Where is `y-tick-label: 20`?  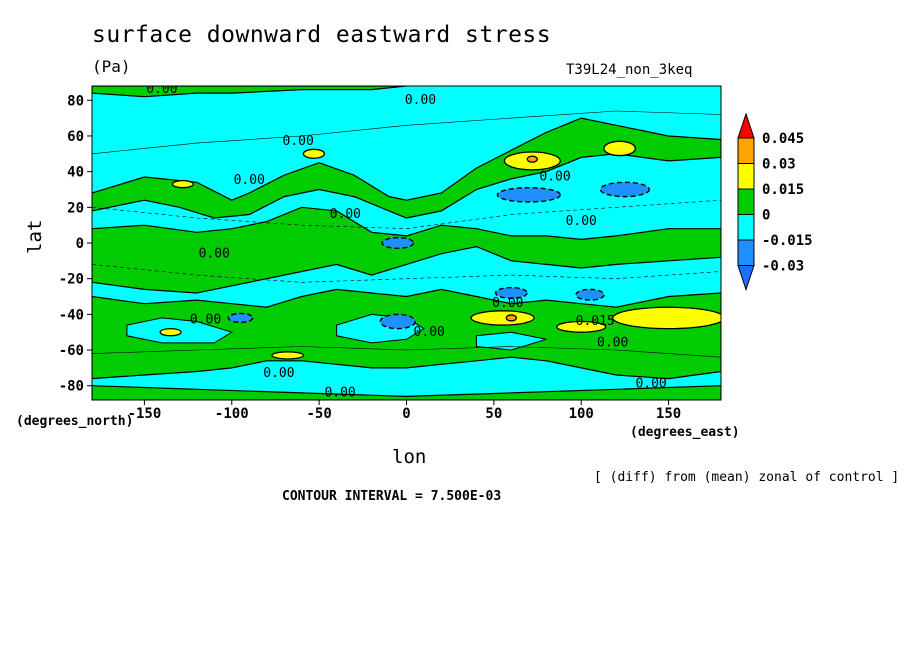 y-tick-label: 20 is located at coordinates (75, 208).